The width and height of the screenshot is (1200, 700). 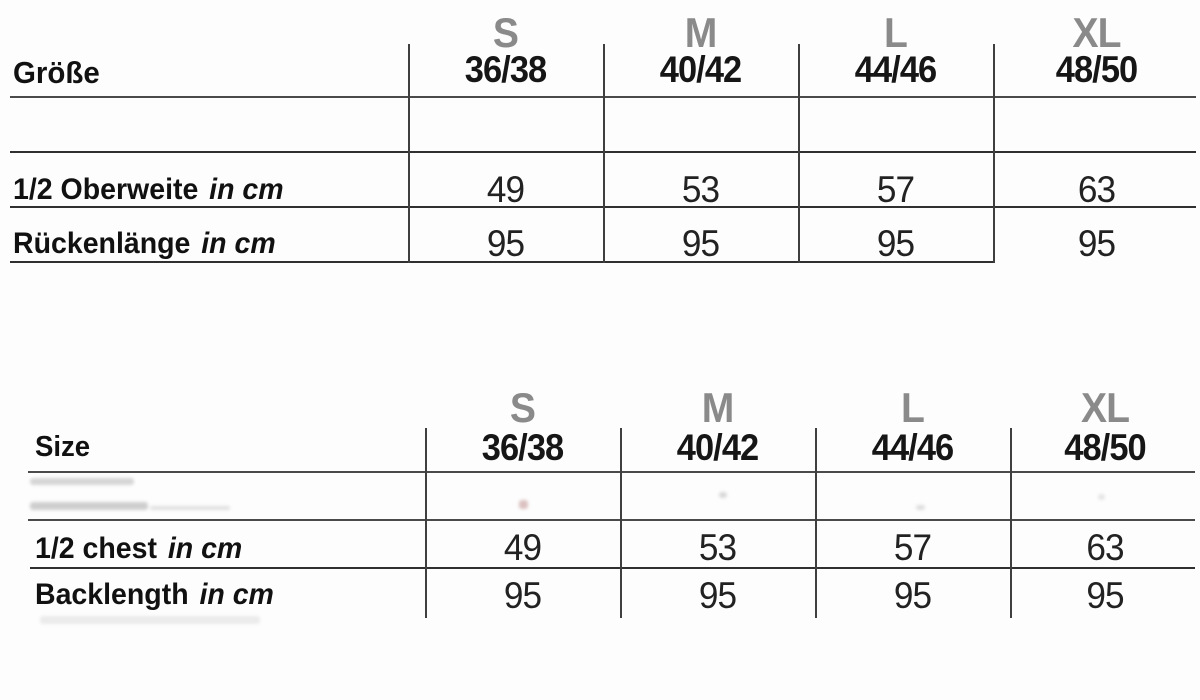 I want to click on t2-value-chest-s: 49, so click(x=522, y=547).